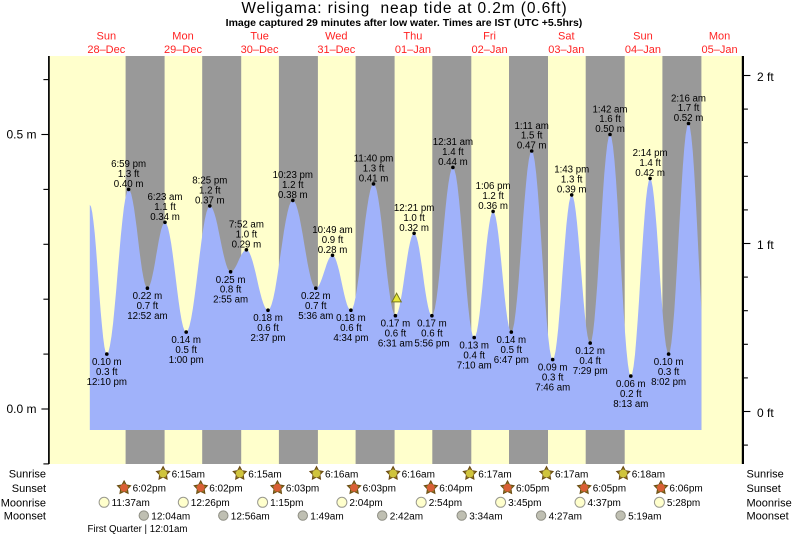 Image resolution: width=793 pixels, height=542 pixels. Describe the element at coordinates (683, 503) in the screenshot. I see `svg-text: 5:28pm` at that location.